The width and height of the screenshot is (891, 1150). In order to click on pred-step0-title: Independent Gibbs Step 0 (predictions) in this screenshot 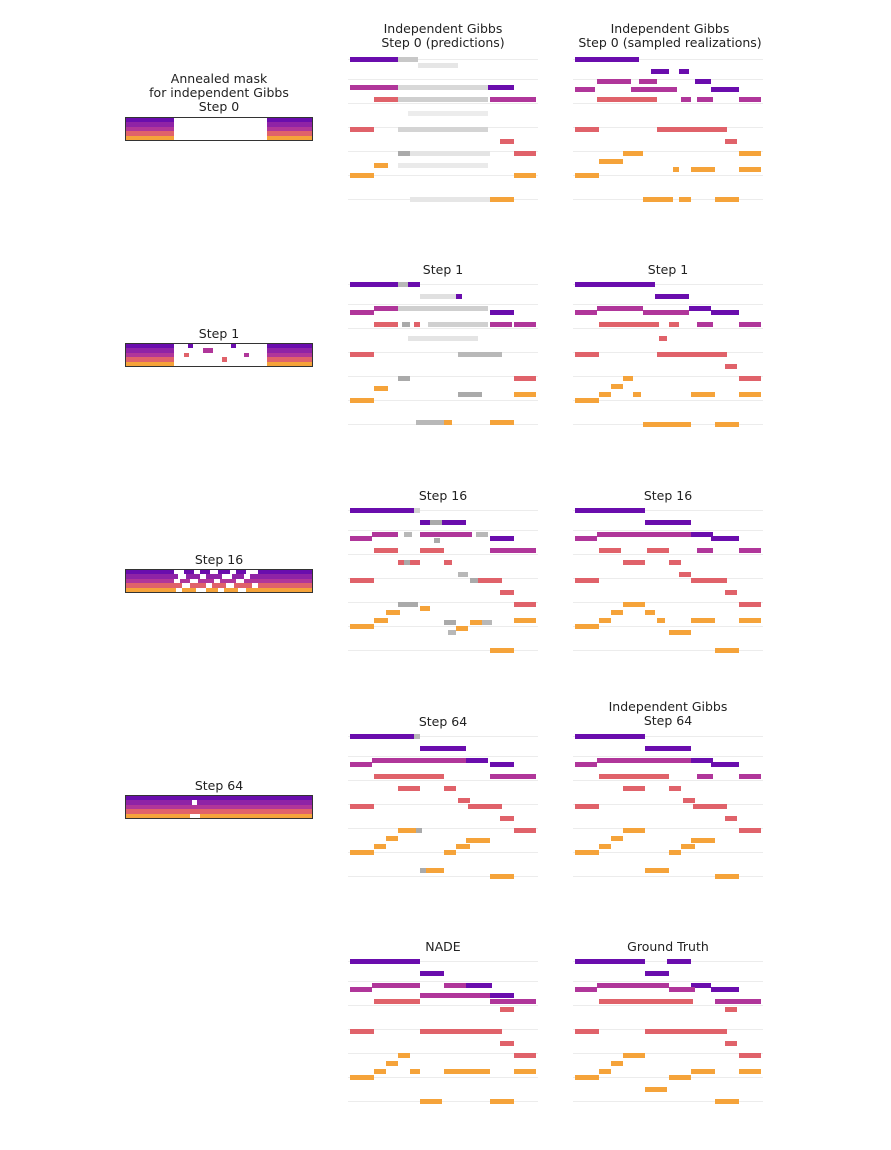, I will do `click(443, 35)`.